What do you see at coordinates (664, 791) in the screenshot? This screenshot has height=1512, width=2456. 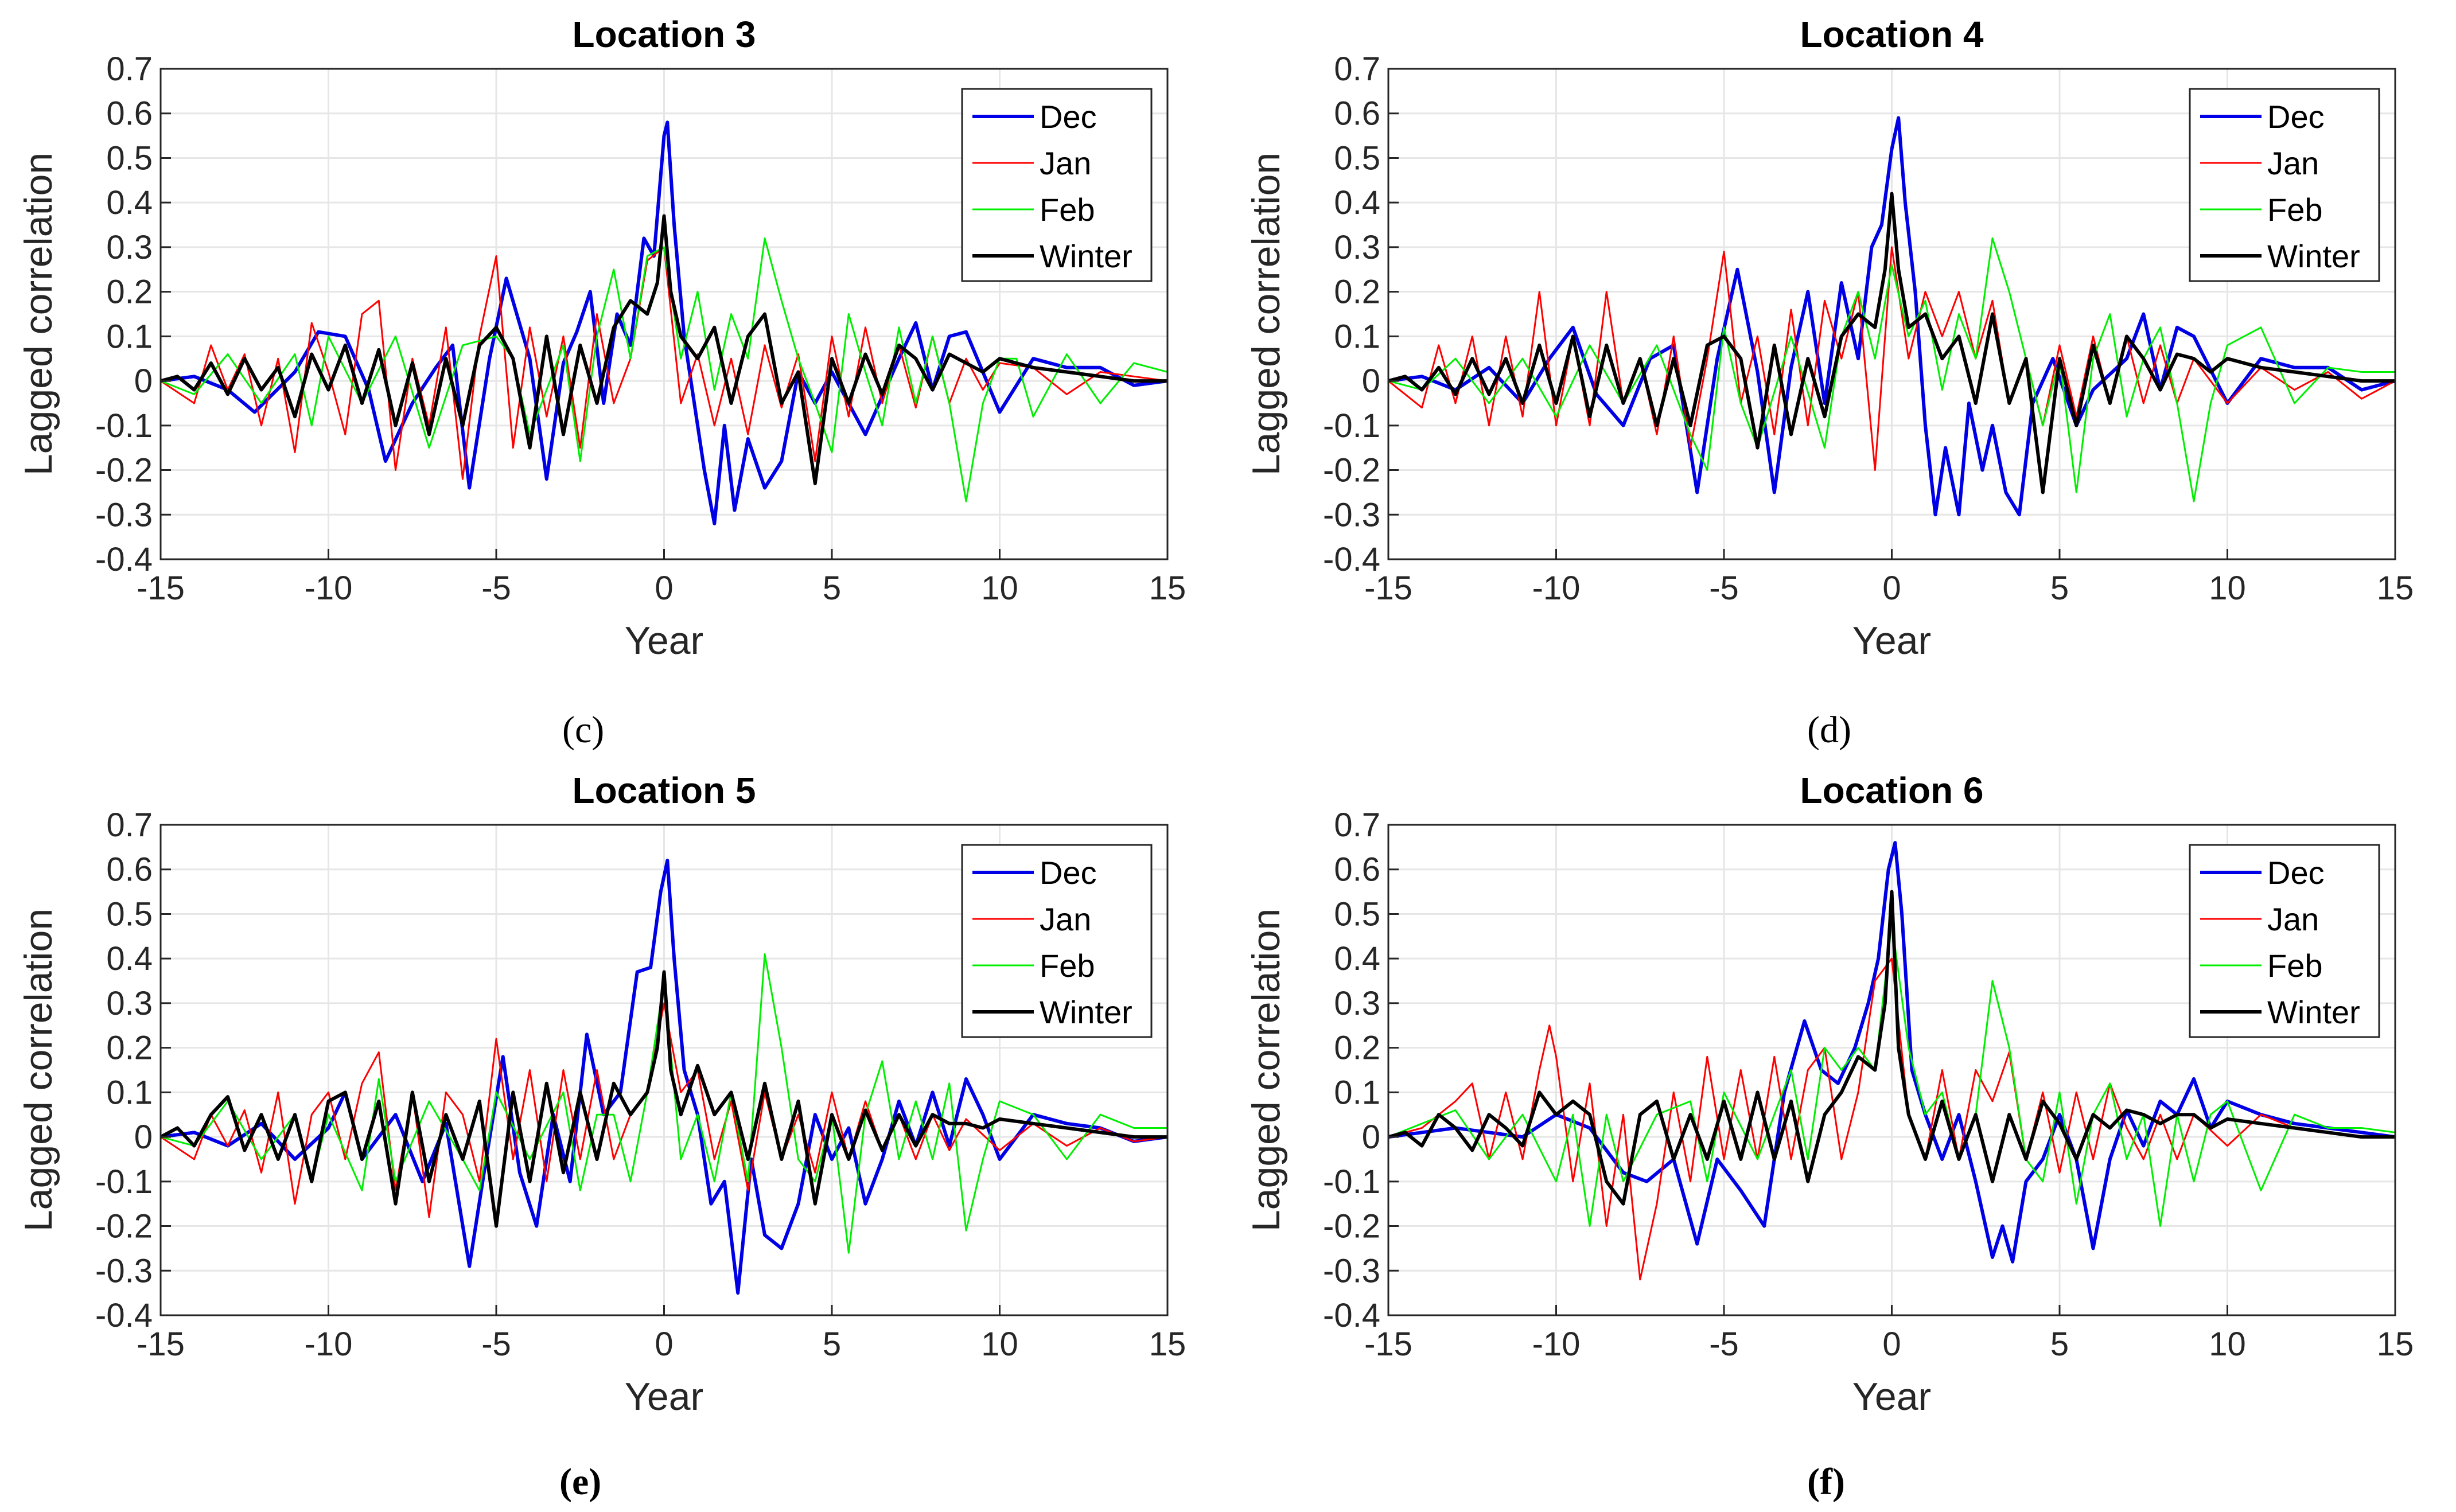 I see `chart-title: Location 5` at bounding box center [664, 791].